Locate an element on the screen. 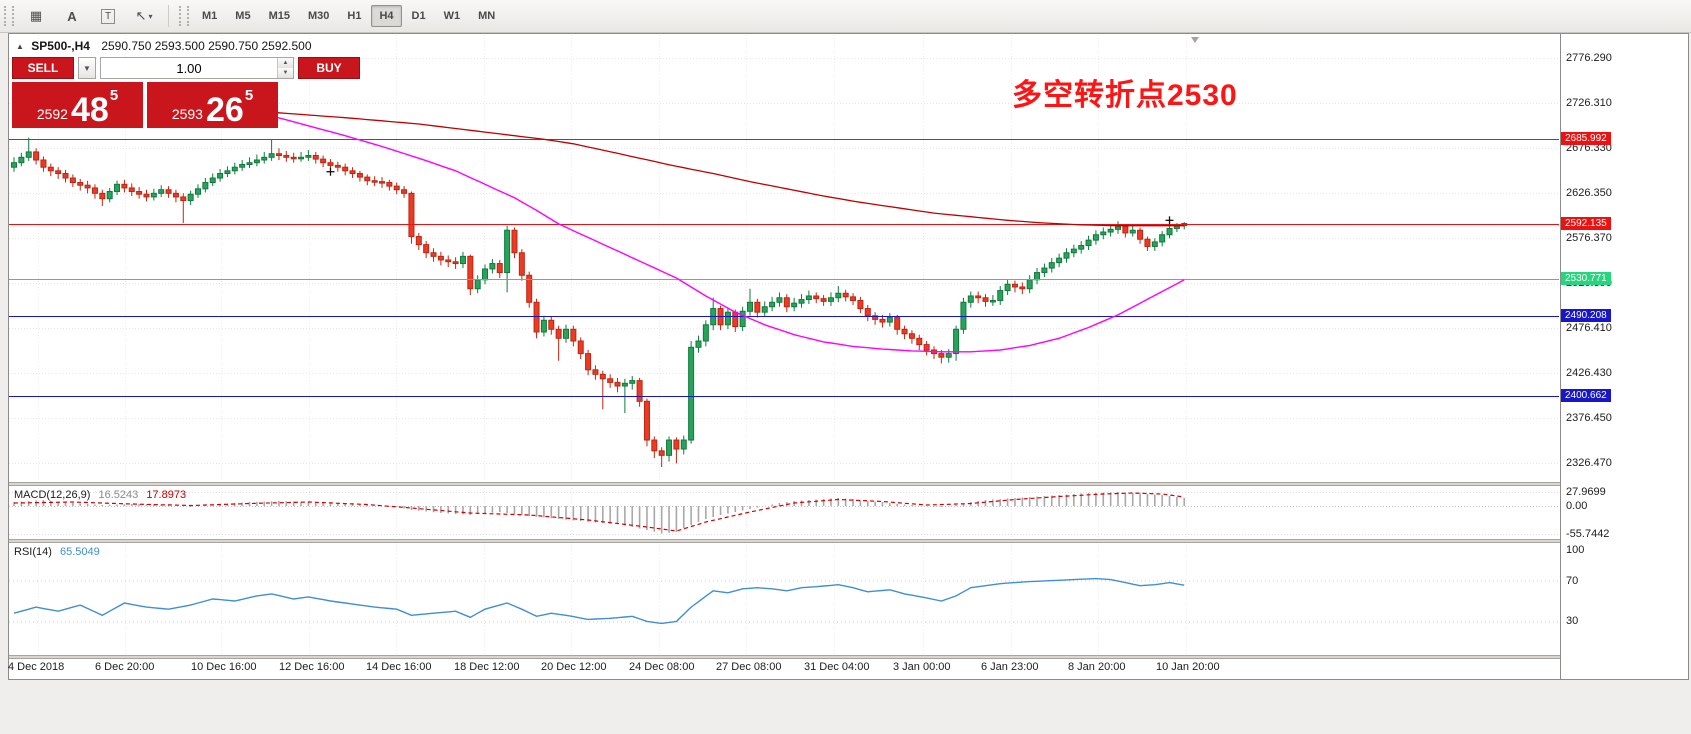  sell-price-sup: 5 is located at coordinates (114, 95).